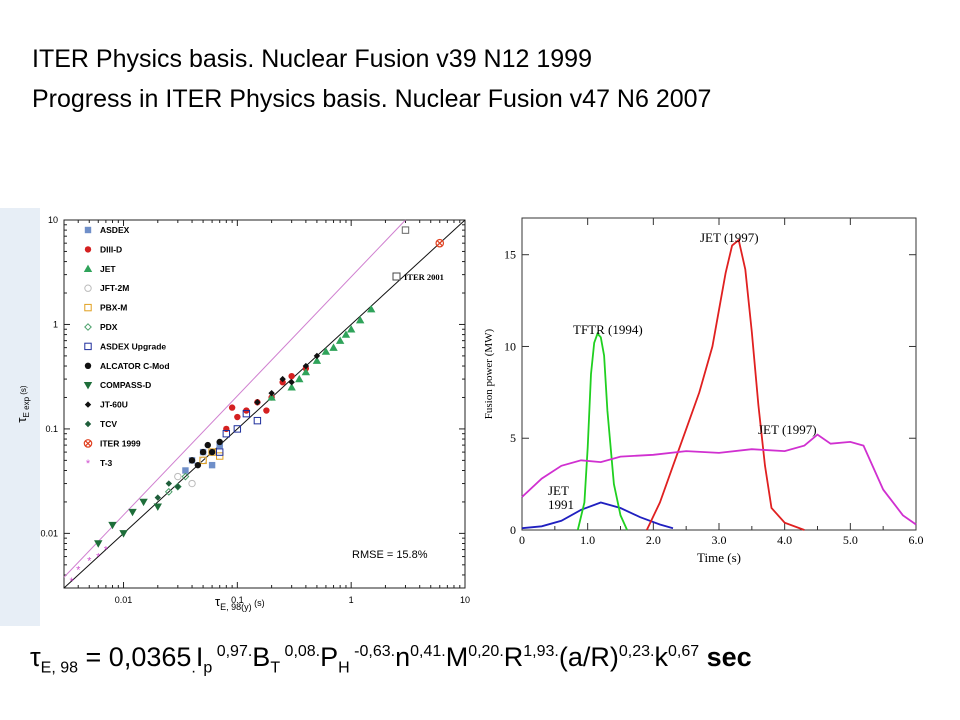  I want to click on scan-edge-tint, so click(20, 417).